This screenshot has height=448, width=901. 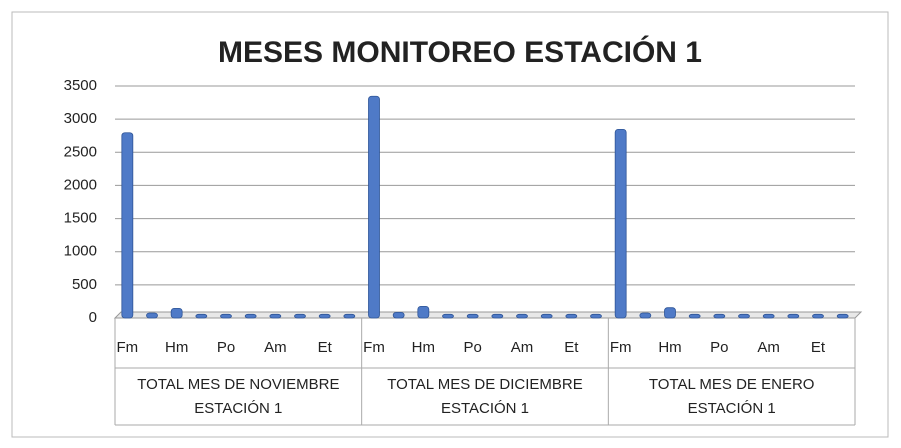 What do you see at coordinates (84, 284) in the screenshot?
I see `y-tick-label: 500` at bounding box center [84, 284].